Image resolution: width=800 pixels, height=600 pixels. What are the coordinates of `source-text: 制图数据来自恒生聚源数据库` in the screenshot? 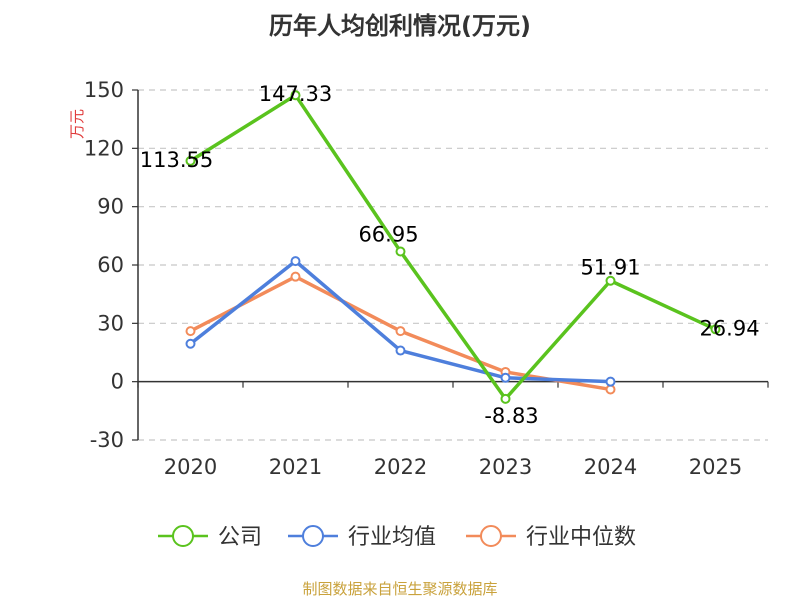 It's located at (399, 589).